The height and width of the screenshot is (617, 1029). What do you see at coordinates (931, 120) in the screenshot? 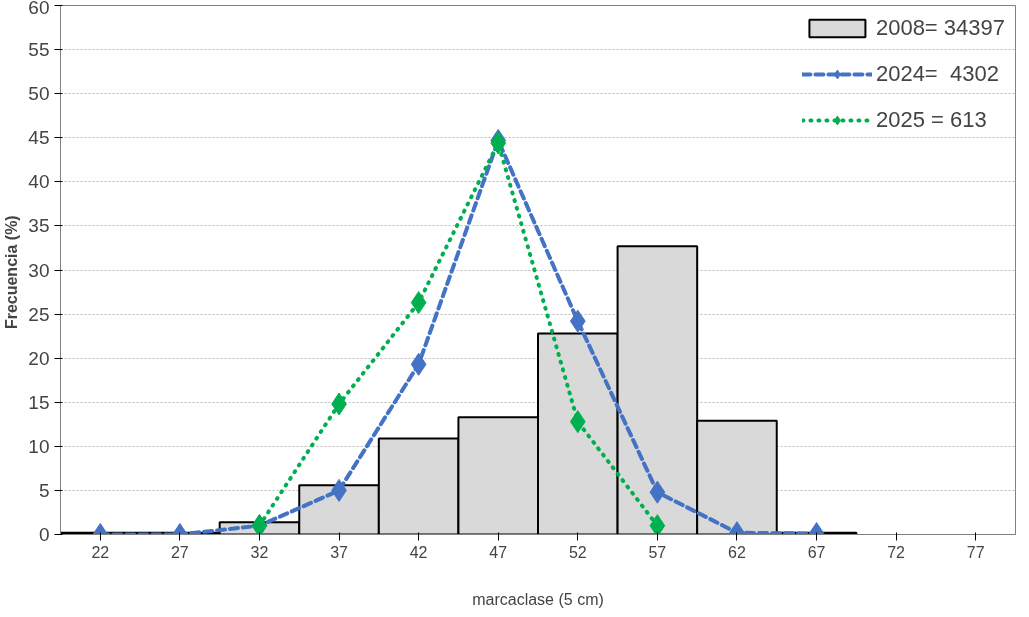
I see `legend-label: 2025 = 613` at bounding box center [931, 120].